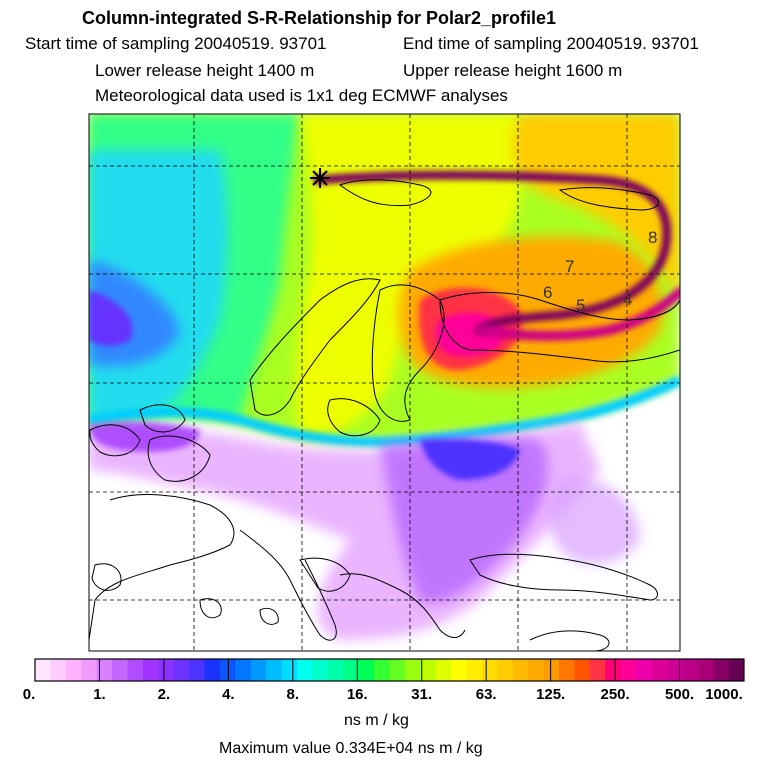 The height and width of the screenshot is (768, 768). What do you see at coordinates (569, 266) in the screenshot?
I see `contour-label: 7` at bounding box center [569, 266].